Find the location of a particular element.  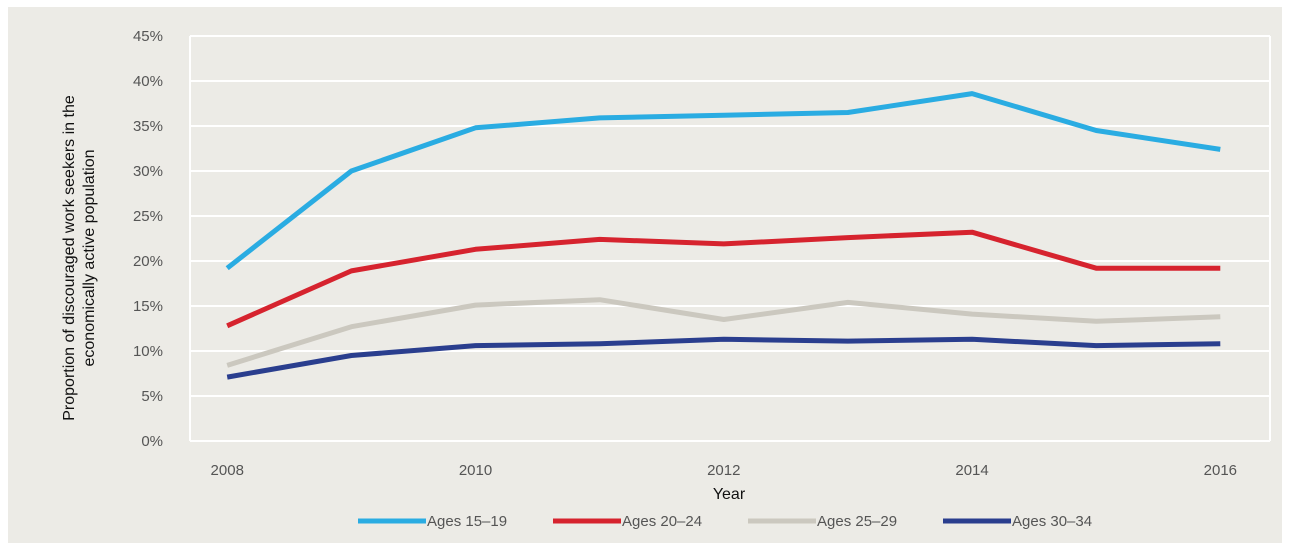

y-tick-label: 0% is located at coordinates (152, 441).